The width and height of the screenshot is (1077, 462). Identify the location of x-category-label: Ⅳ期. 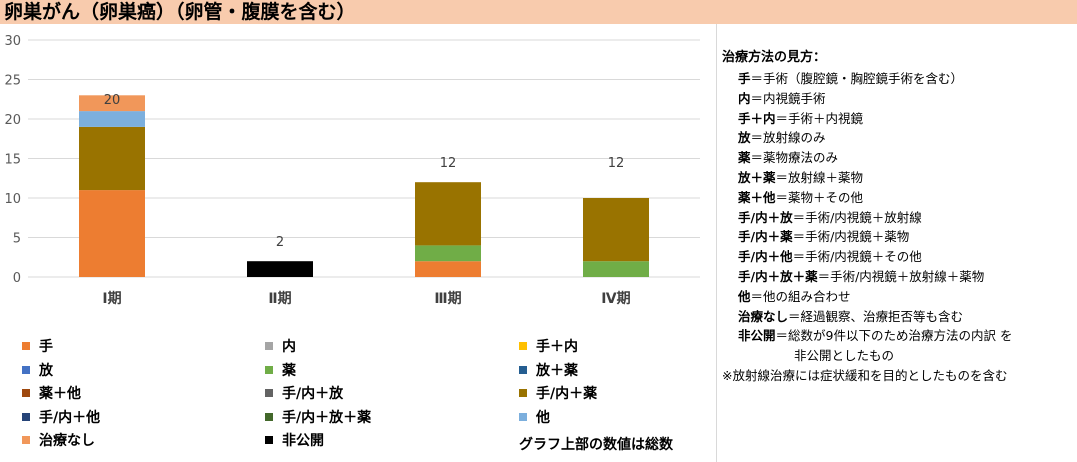
(615, 299).